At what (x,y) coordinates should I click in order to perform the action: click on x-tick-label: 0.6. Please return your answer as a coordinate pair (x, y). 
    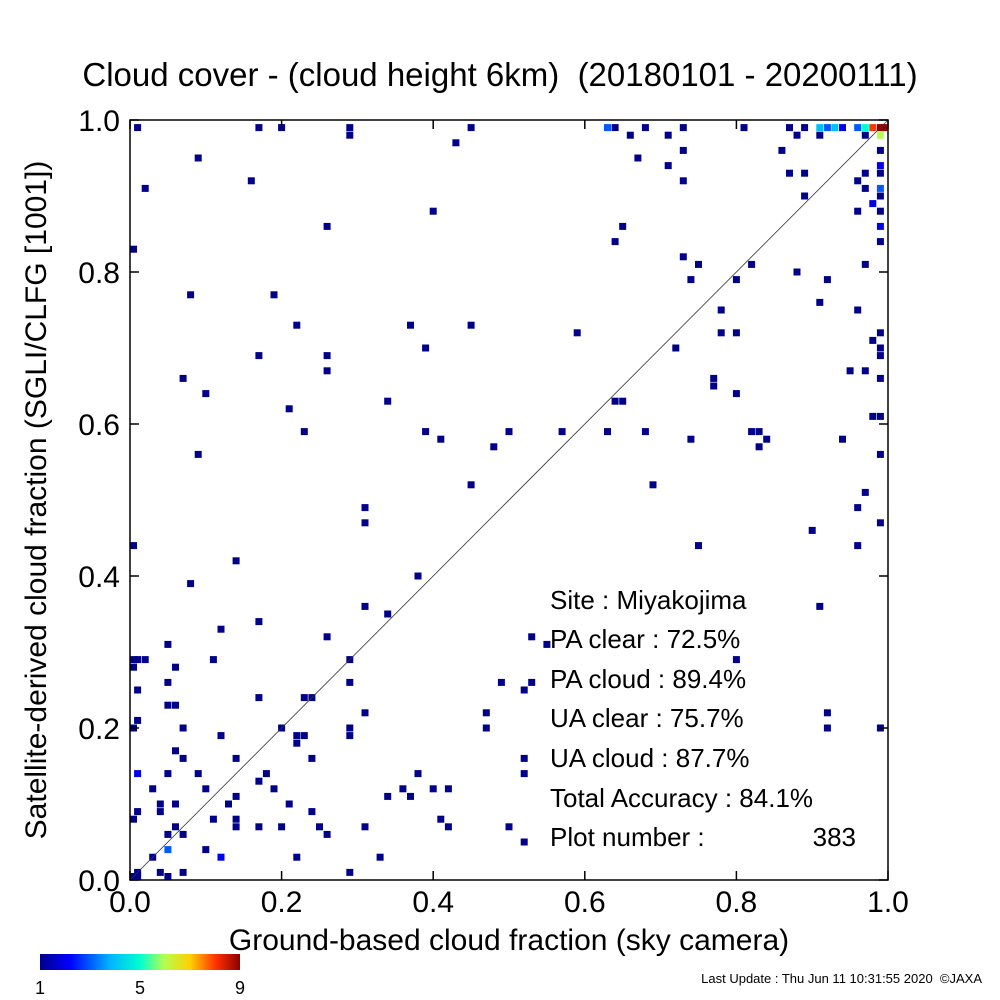
    Looking at the image, I should click on (585, 902).